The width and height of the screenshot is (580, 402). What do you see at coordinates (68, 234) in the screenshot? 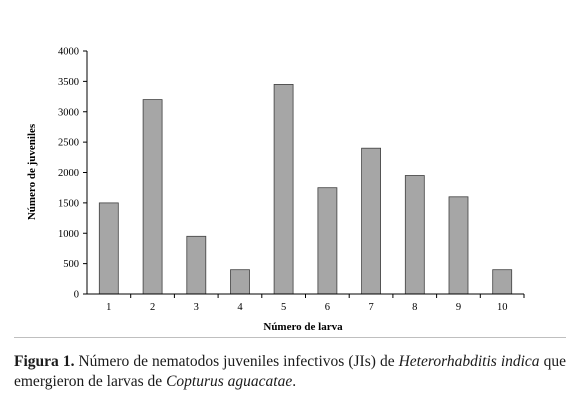
I see `y-tick-label: 1000` at bounding box center [68, 234].